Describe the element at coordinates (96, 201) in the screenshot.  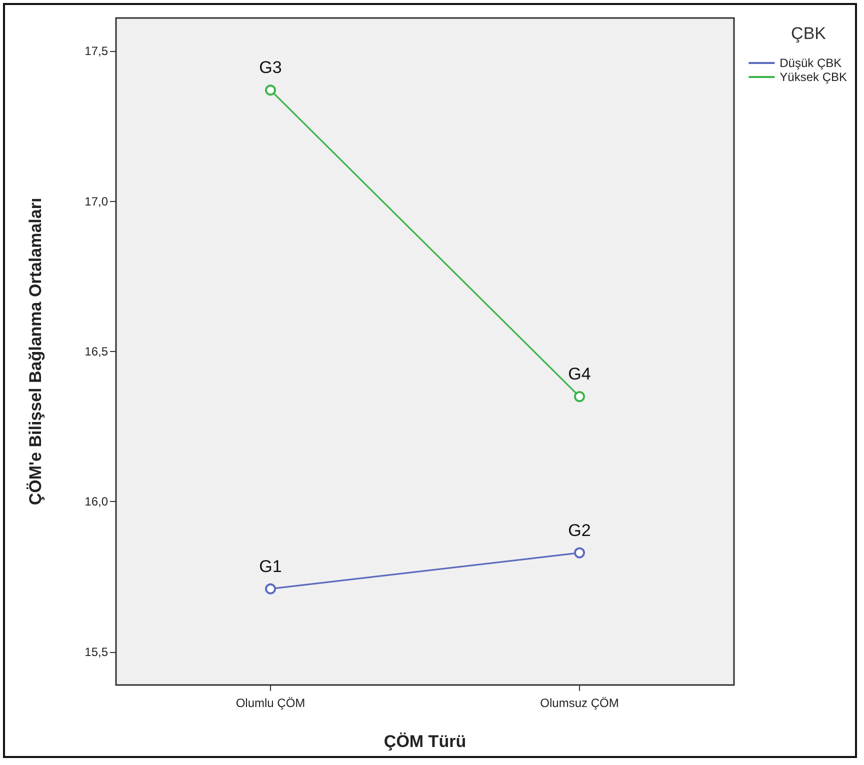
I see `y-tick-label: 17,0` at that location.